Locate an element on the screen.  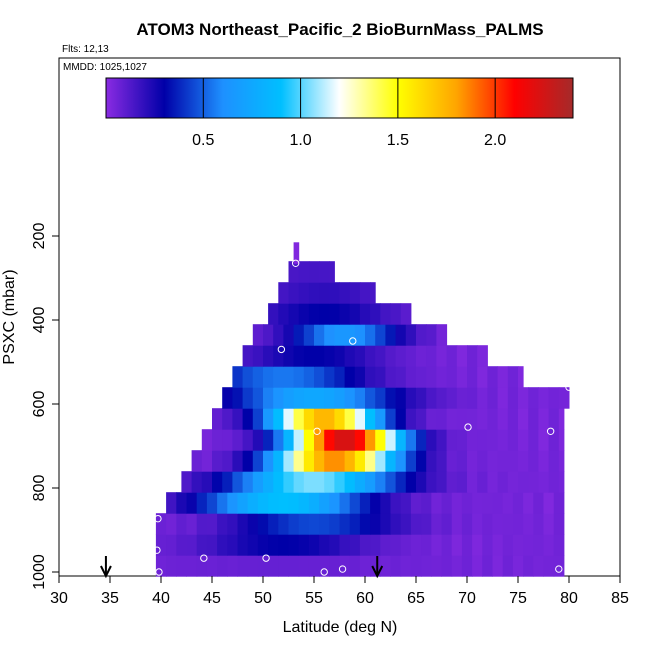
x-tick-label: 50 is located at coordinates (263, 598).